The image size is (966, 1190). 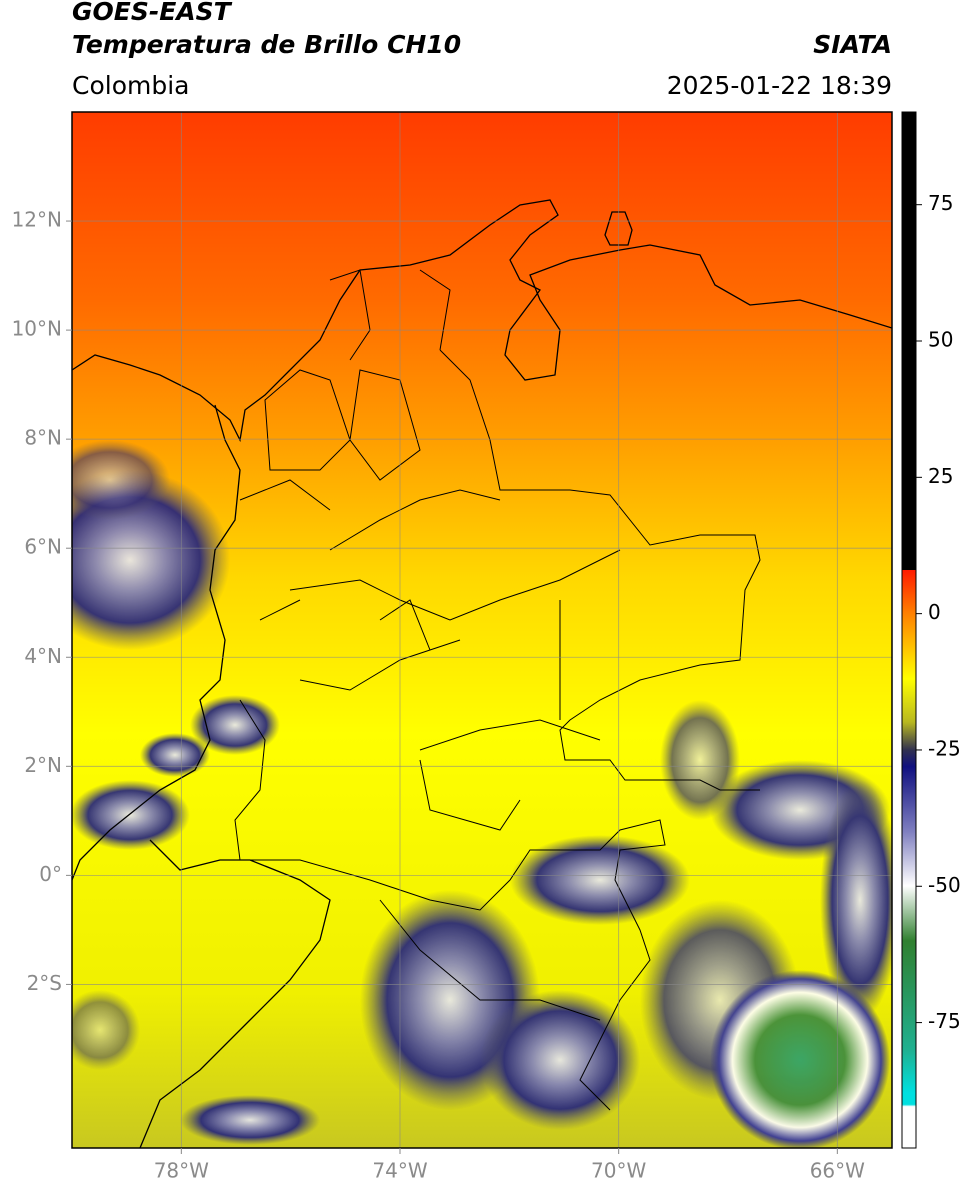 What do you see at coordinates (399, 1171) in the screenshot?
I see `x-tick-label: 74°W` at bounding box center [399, 1171].